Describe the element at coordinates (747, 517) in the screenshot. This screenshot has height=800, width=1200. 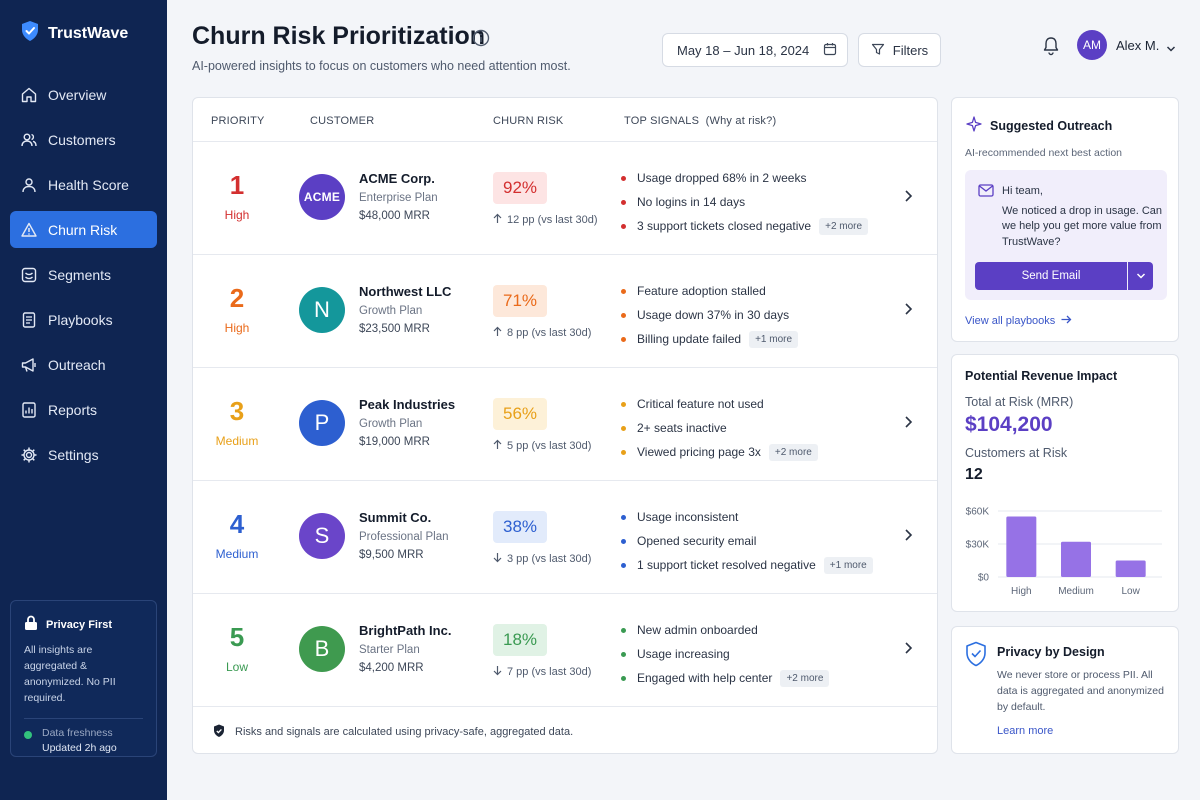
I see `signal-item: Usage inconsistent` at that location.